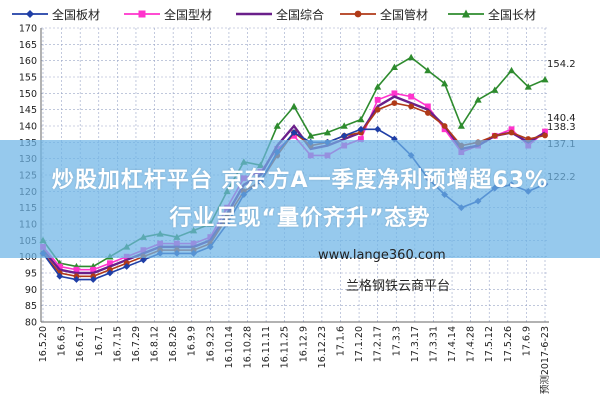 This screenshot has height=400, width=600. Describe the element at coordinates (300, 180) in the screenshot. I see `headline-line-1: 炒股加杠杆平台 京东方A一季度净利预增超63%` at that location.